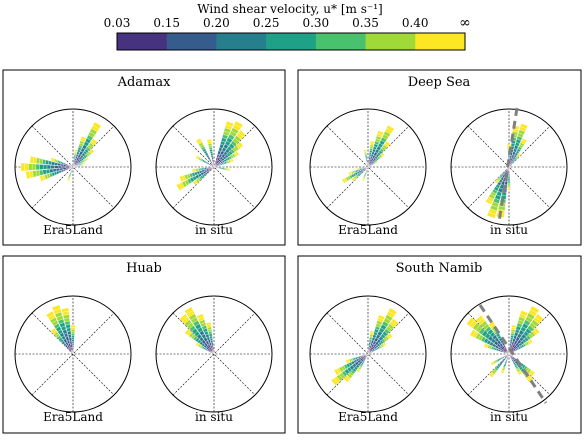 The image size is (584, 442). What do you see at coordinates (166, 23) in the screenshot?
I see `colorbar-tick-label: 0.15` at bounding box center [166, 23].